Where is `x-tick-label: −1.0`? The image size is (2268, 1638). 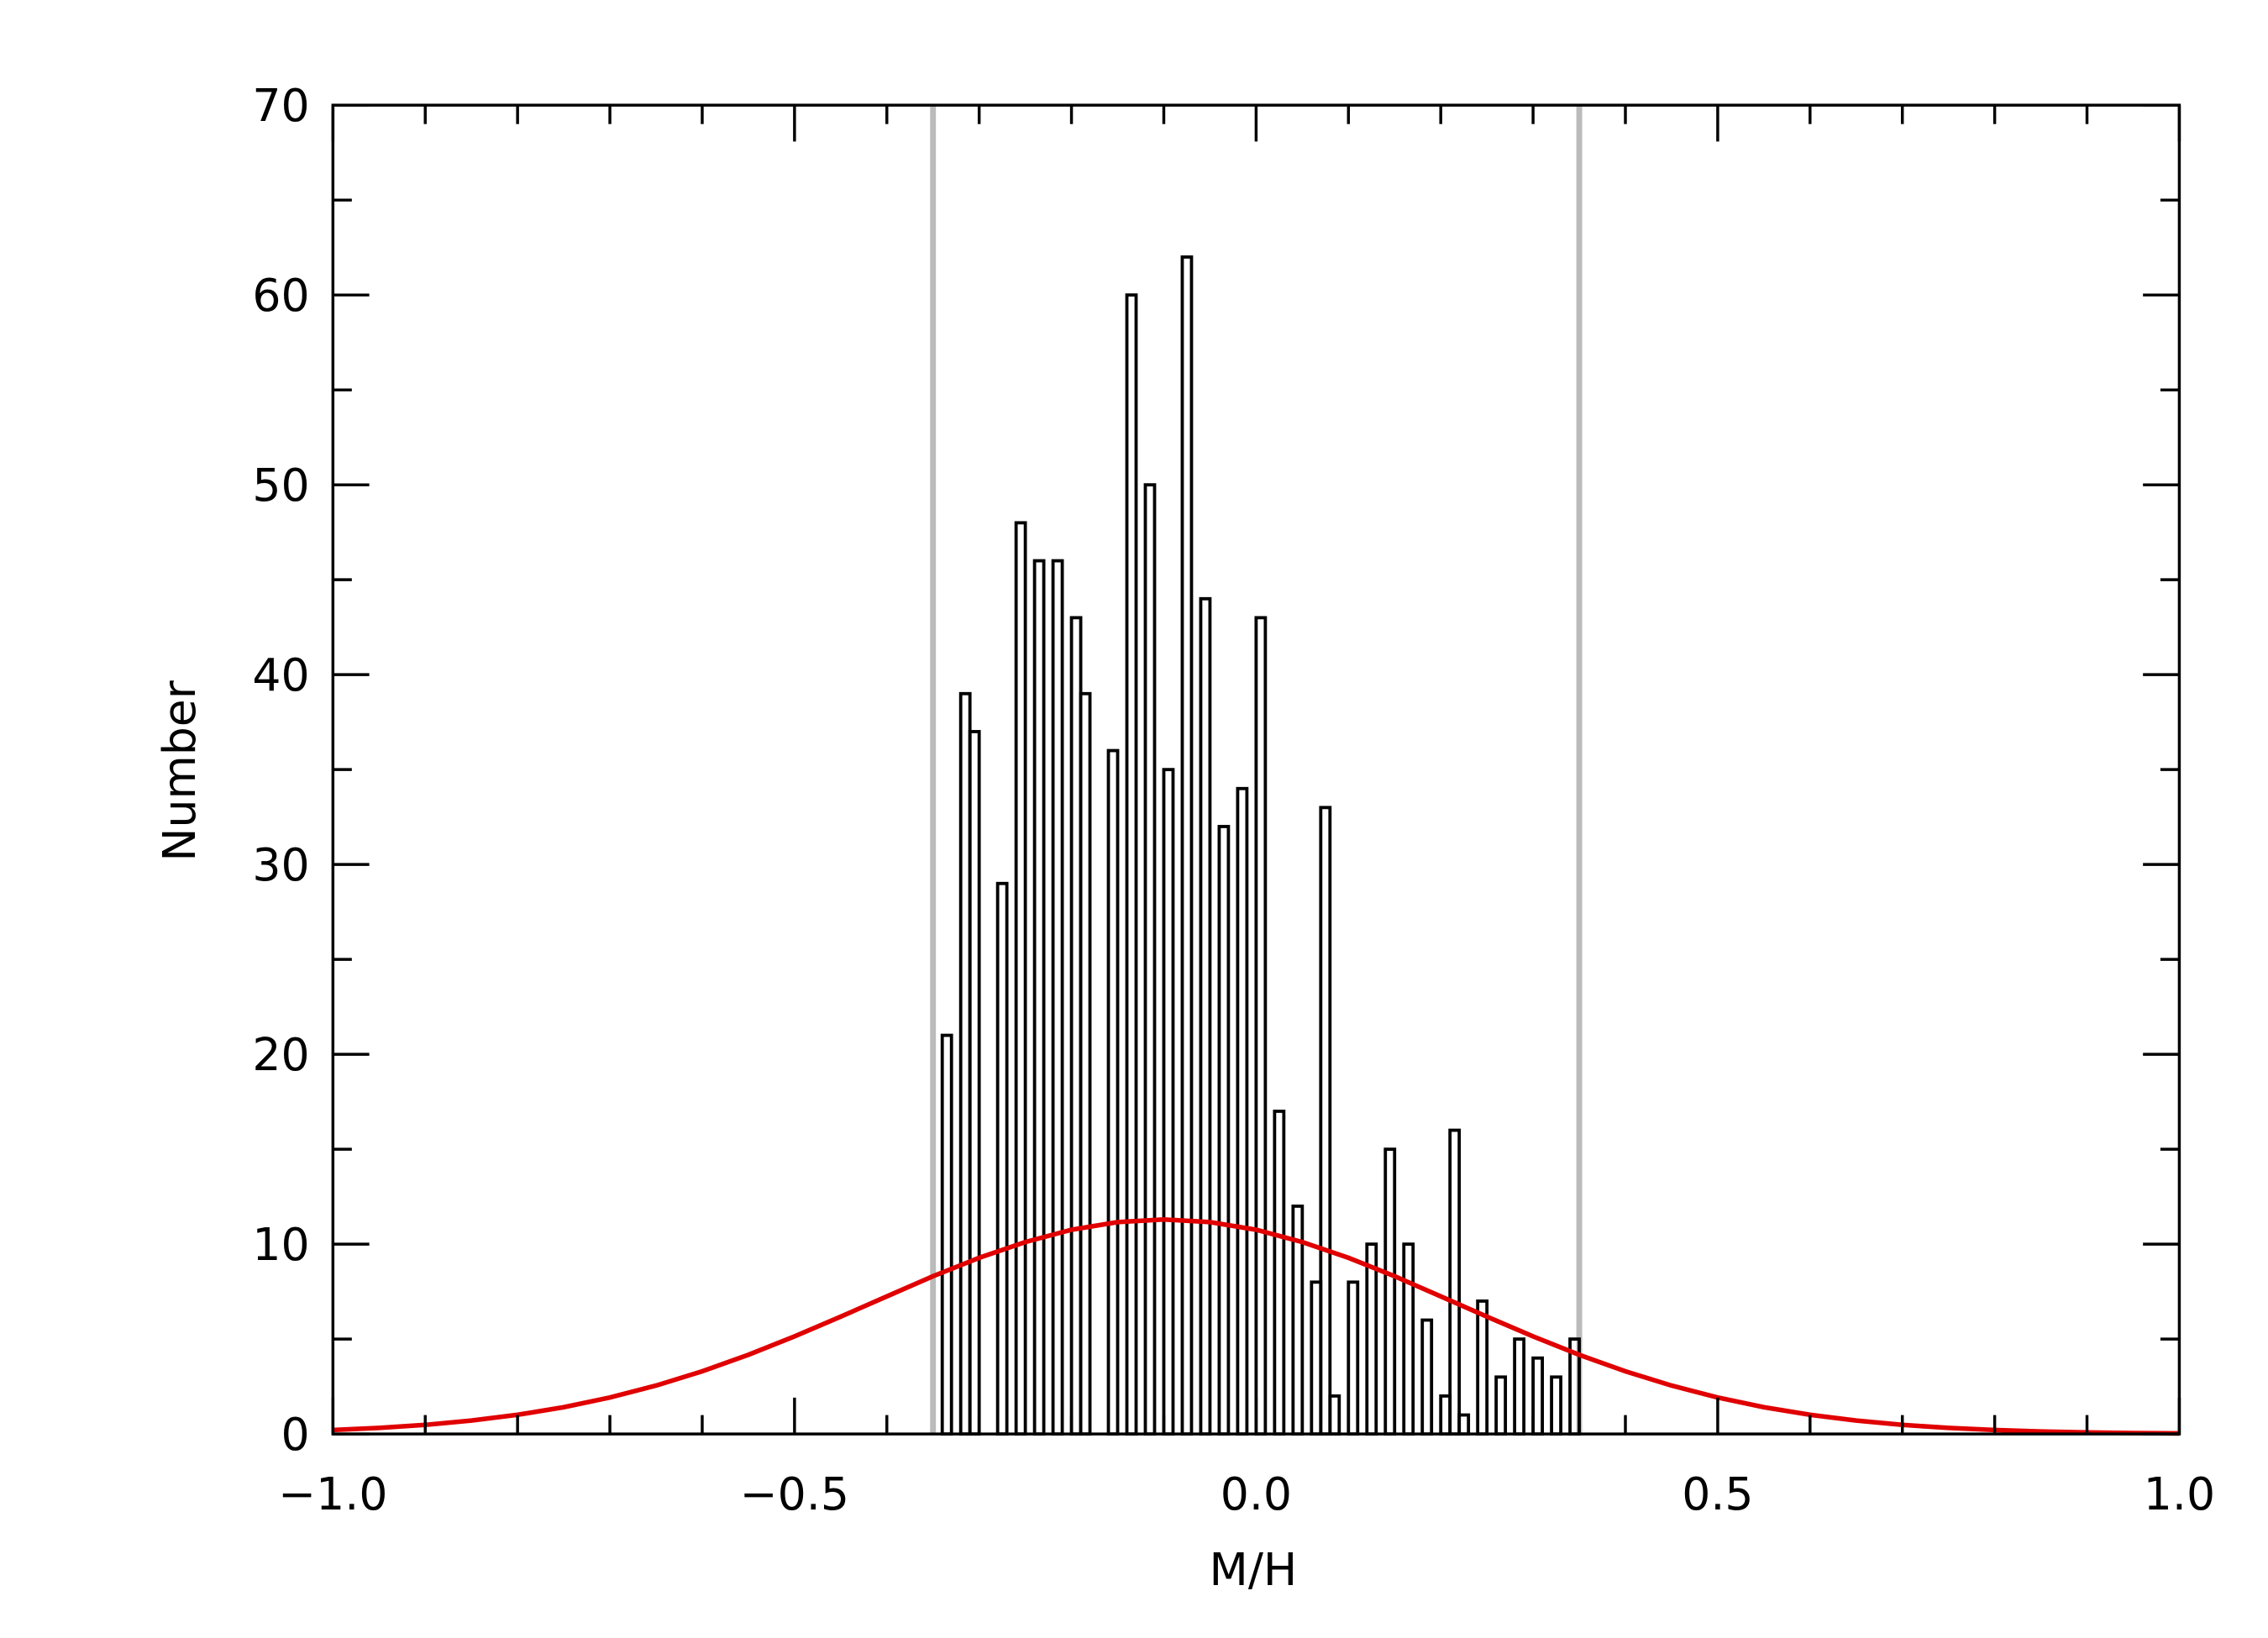
x-tick-label: −1.0 is located at coordinates (332, 1493).